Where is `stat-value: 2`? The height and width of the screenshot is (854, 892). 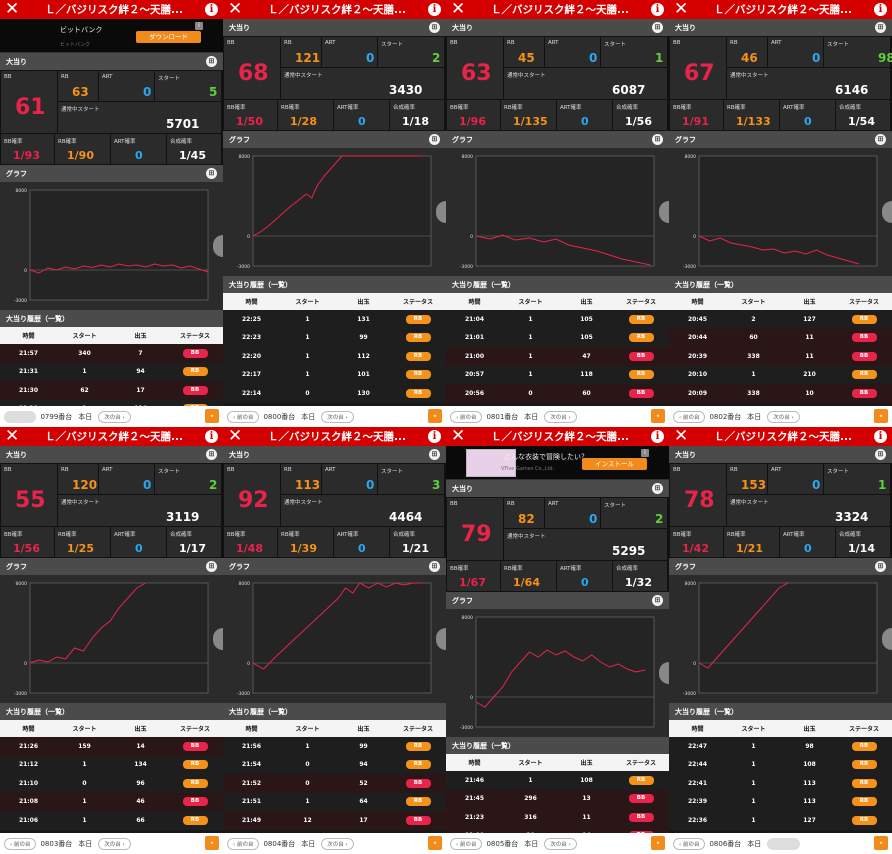
stat-value: 2 is located at coordinates (659, 519).